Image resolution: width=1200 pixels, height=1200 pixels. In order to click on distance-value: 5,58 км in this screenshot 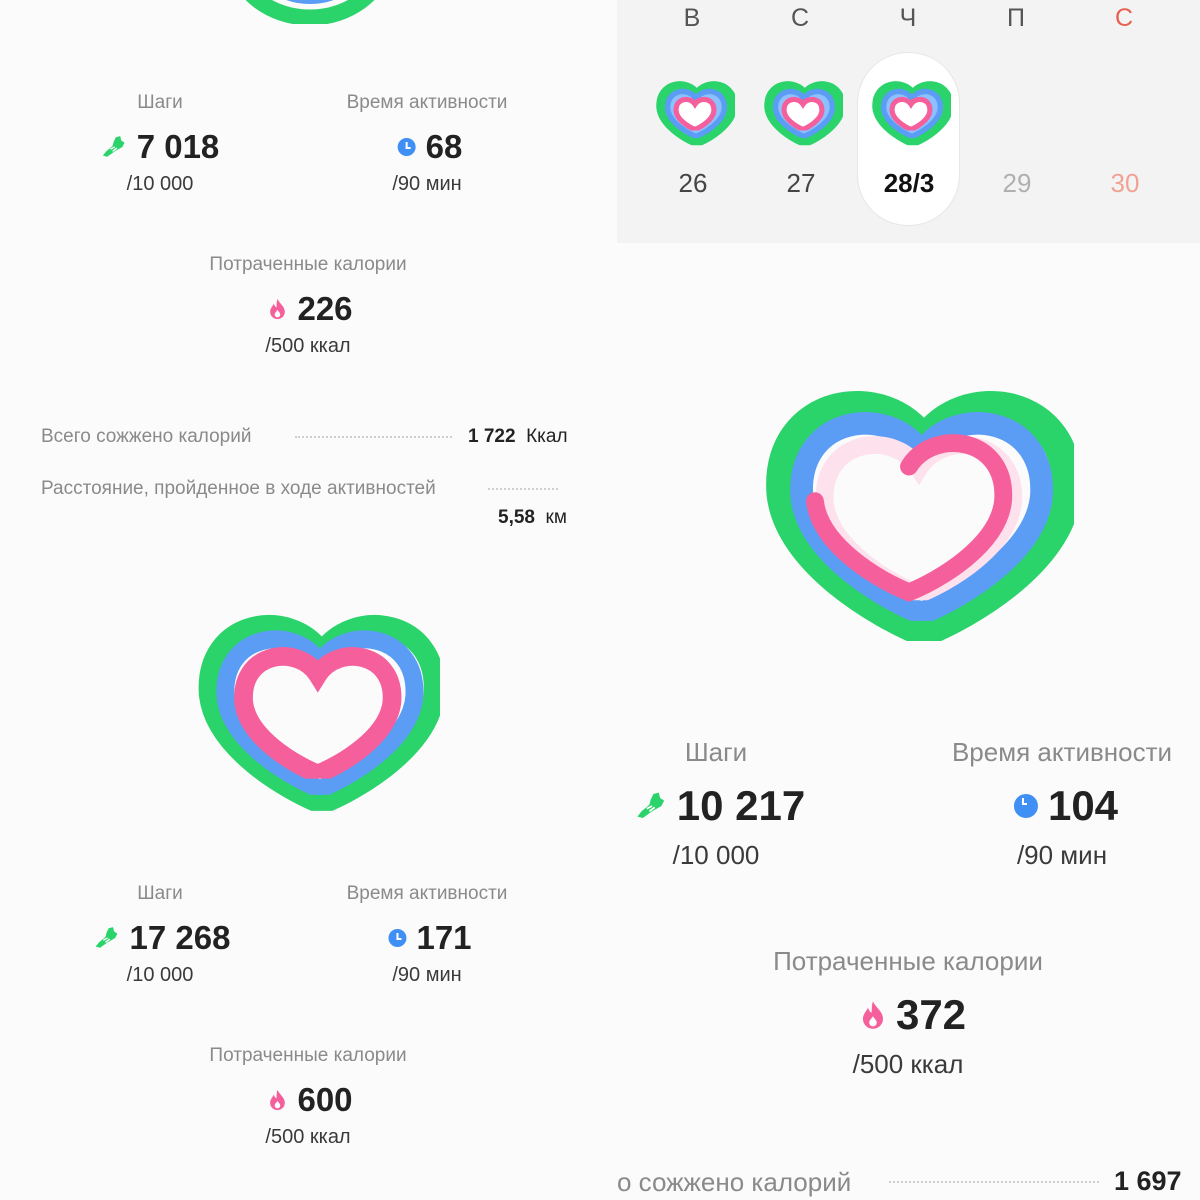, I will do `click(532, 517)`.